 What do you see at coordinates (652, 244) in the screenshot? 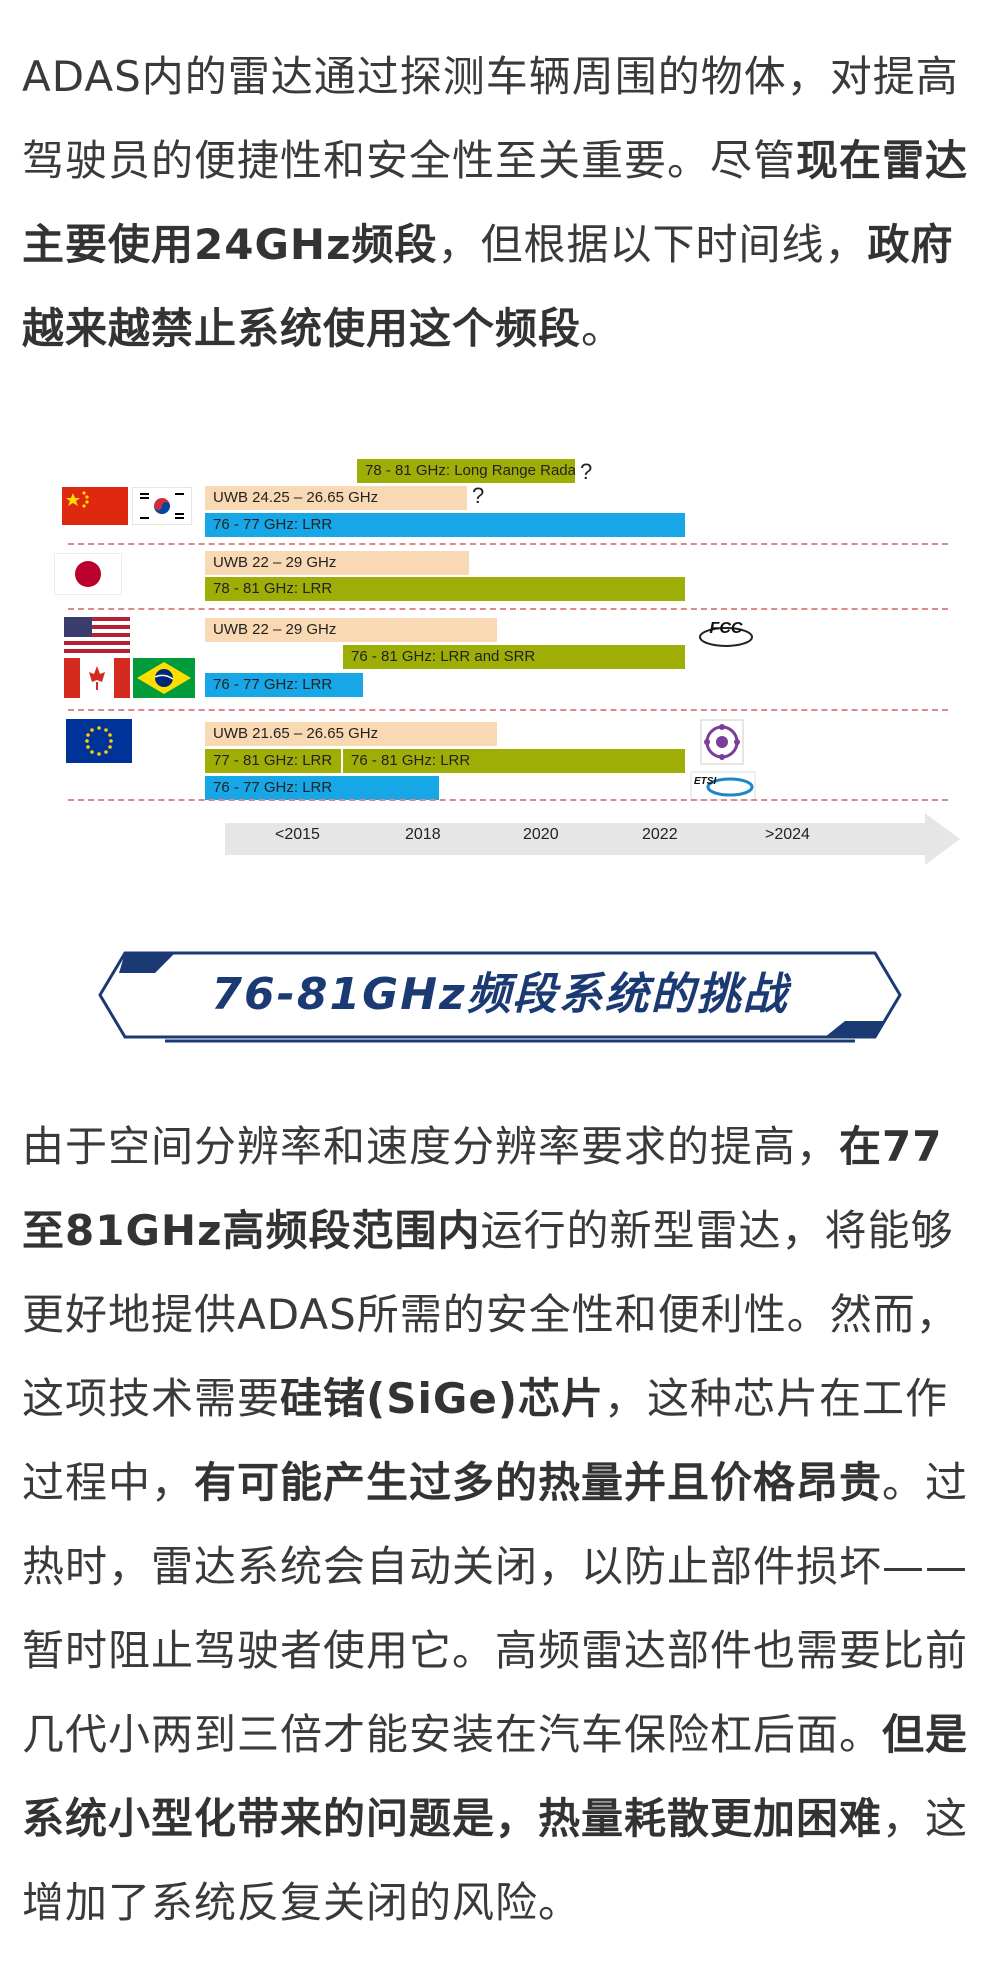
I see `intro-text-2: ，但根据以下时间线，` at bounding box center [652, 244].